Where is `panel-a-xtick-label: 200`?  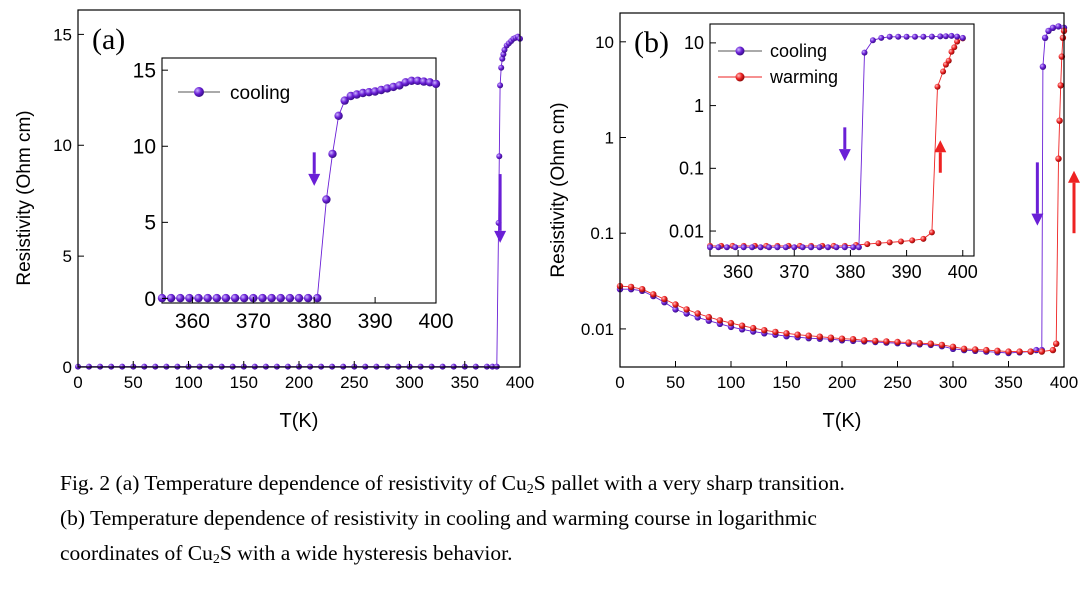
panel-a-xtick-label: 200 is located at coordinates (299, 382).